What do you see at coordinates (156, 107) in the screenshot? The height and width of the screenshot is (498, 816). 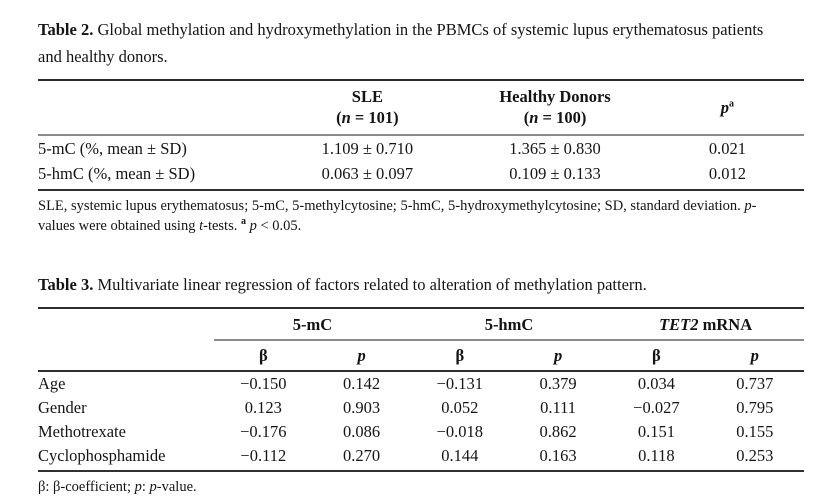 I see `table2-header-empty` at bounding box center [156, 107].